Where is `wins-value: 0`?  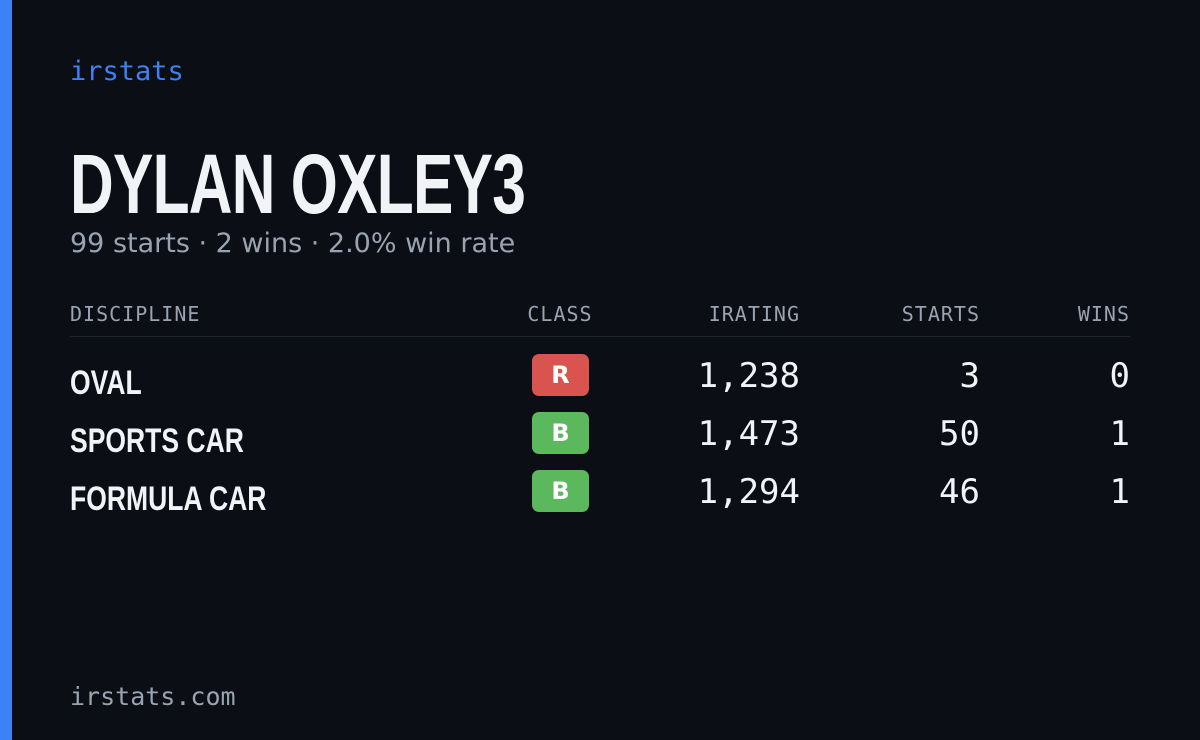
wins-value: 0 is located at coordinates (1119, 376).